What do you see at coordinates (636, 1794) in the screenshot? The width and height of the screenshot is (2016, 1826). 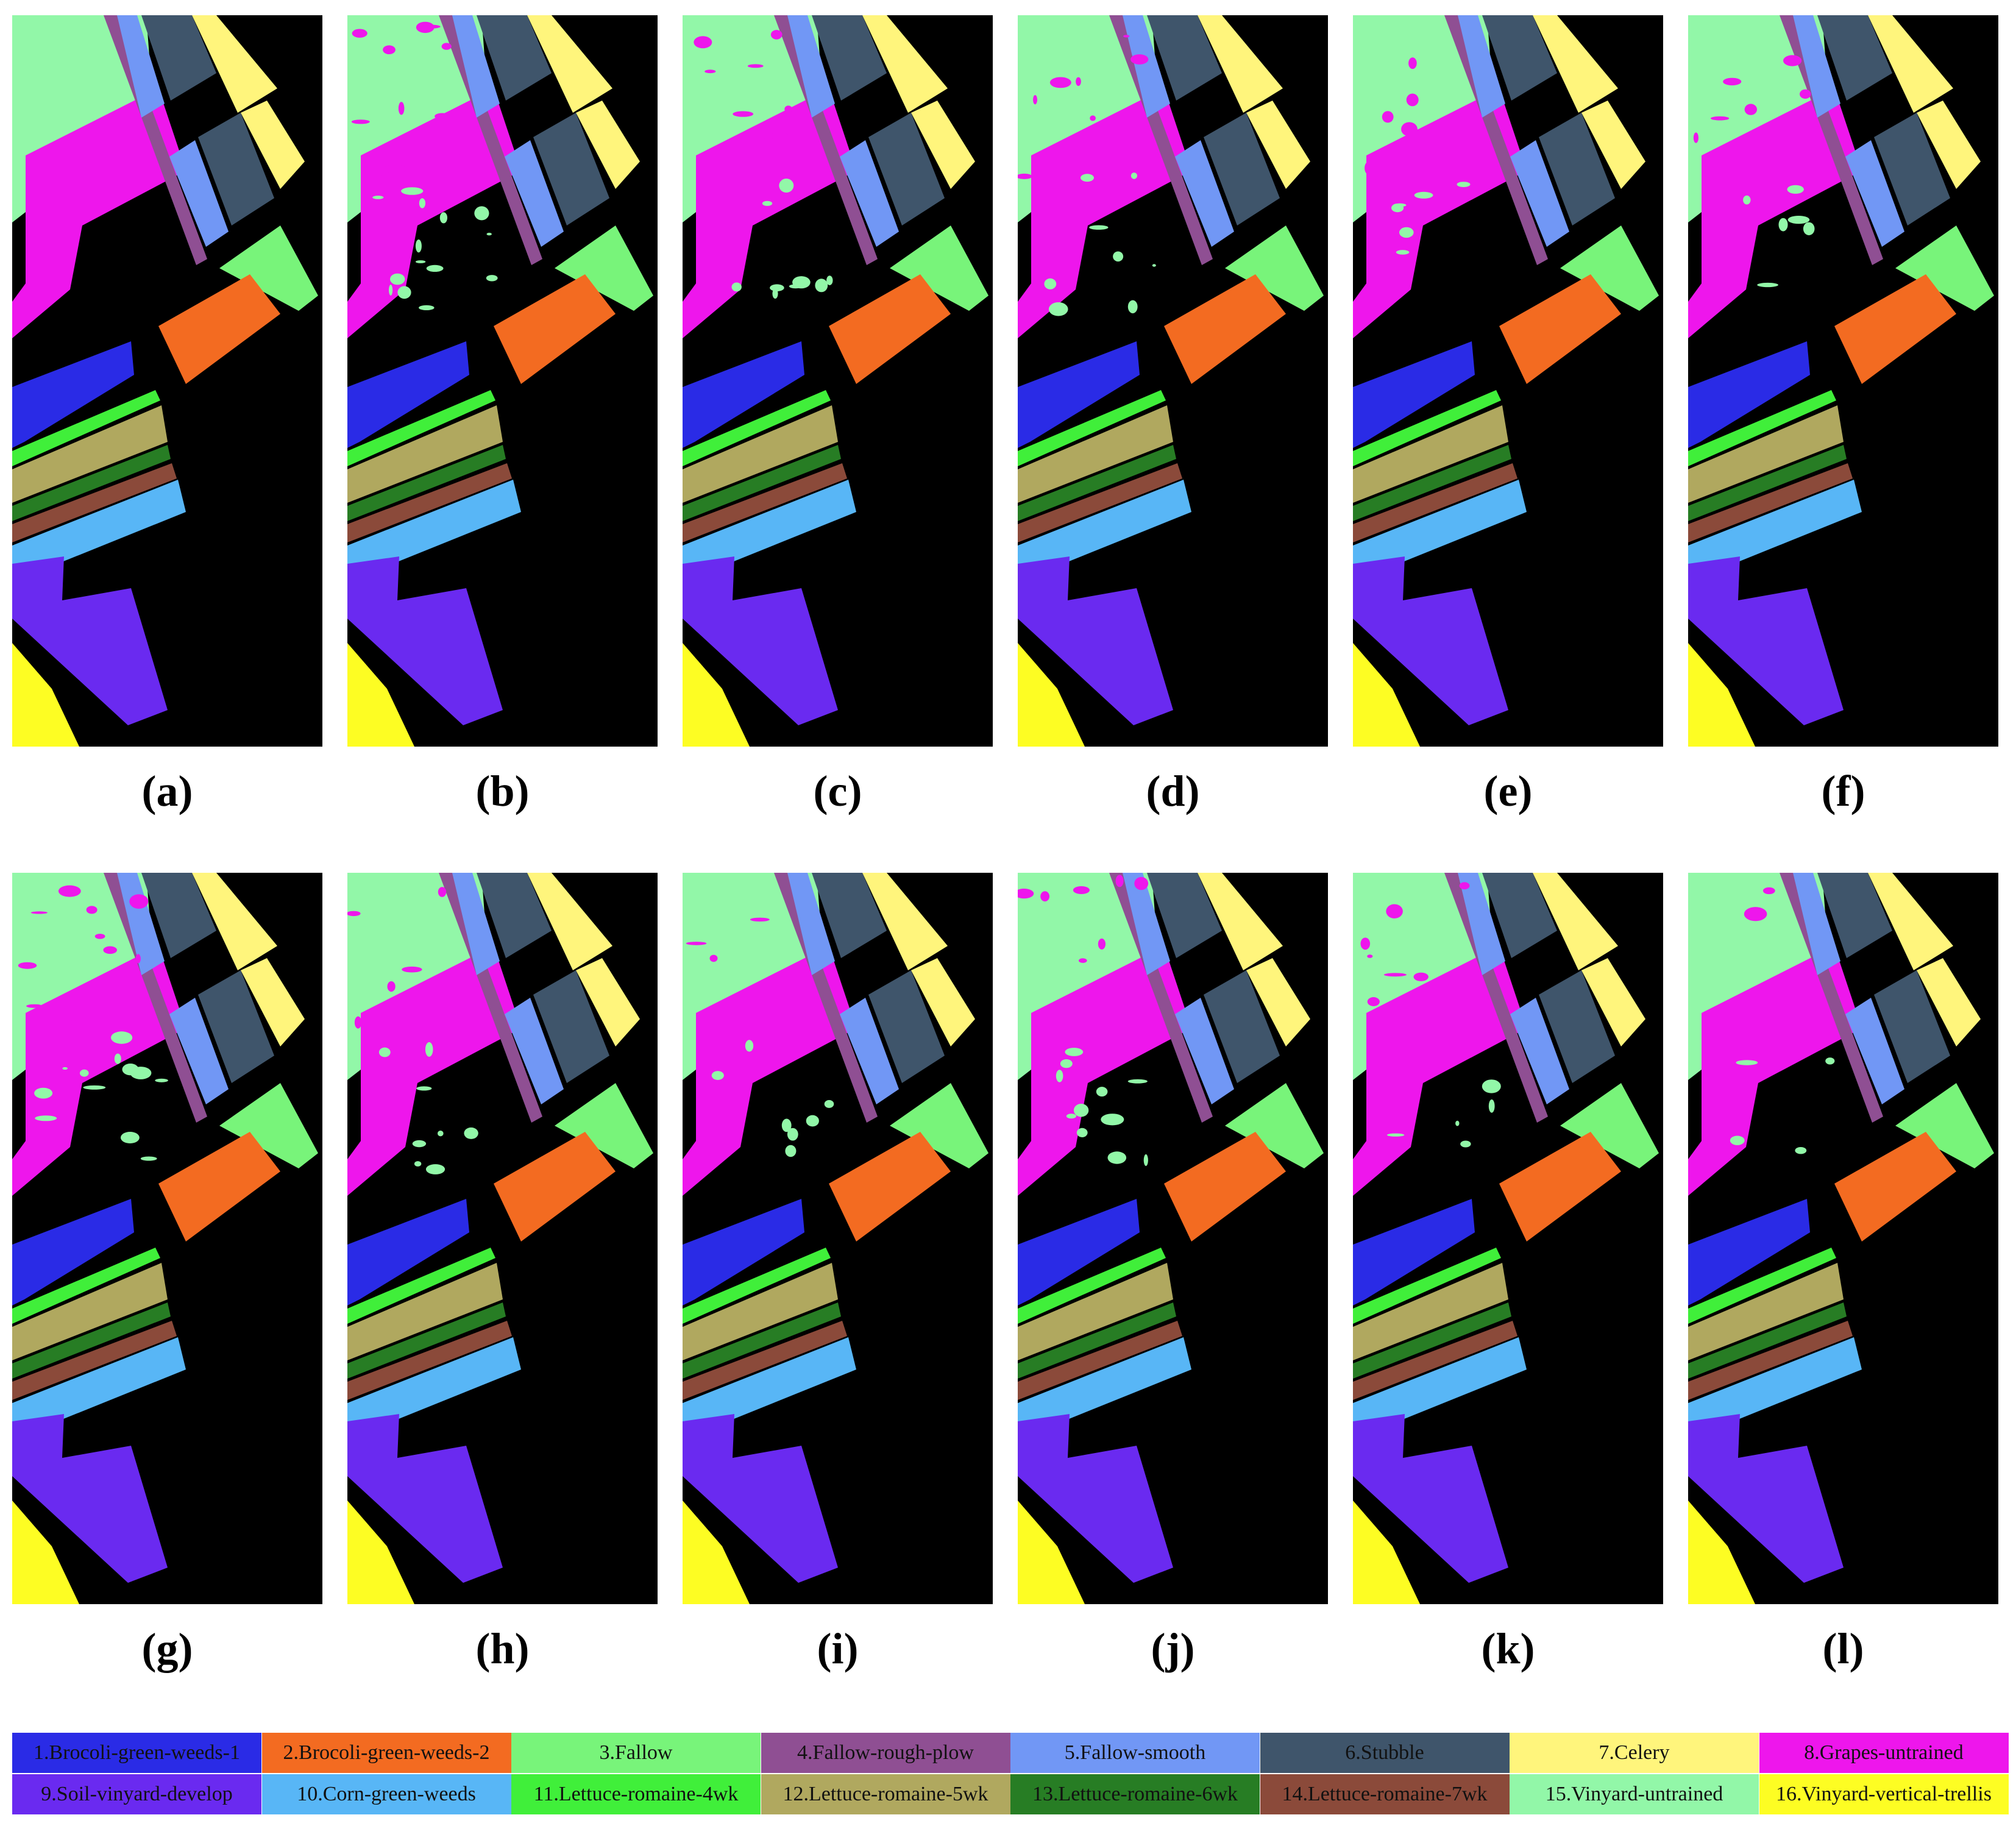 I see `legend-item-11: 11.Lettuce-romaine-4wk` at bounding box center [636, 1794].